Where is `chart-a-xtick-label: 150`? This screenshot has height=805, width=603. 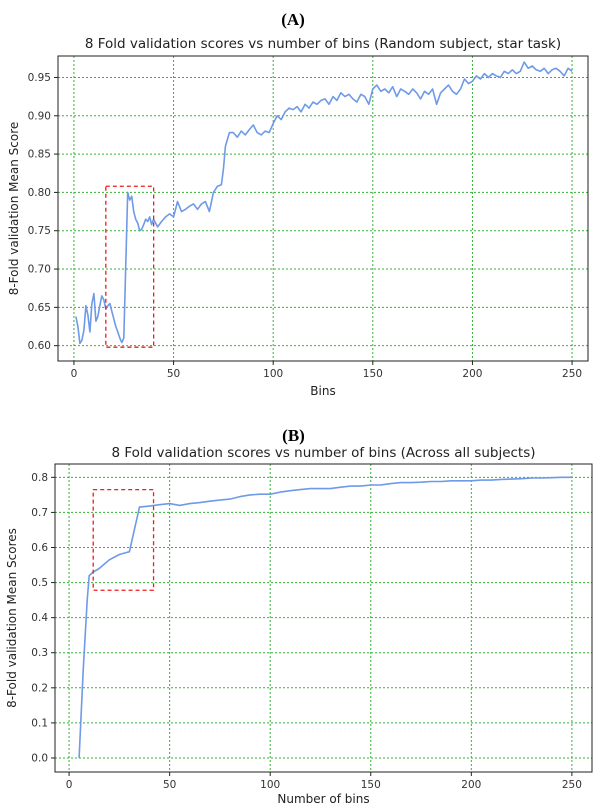
chart-a-xtick-label: 150 is located at coordinates (373, 374).